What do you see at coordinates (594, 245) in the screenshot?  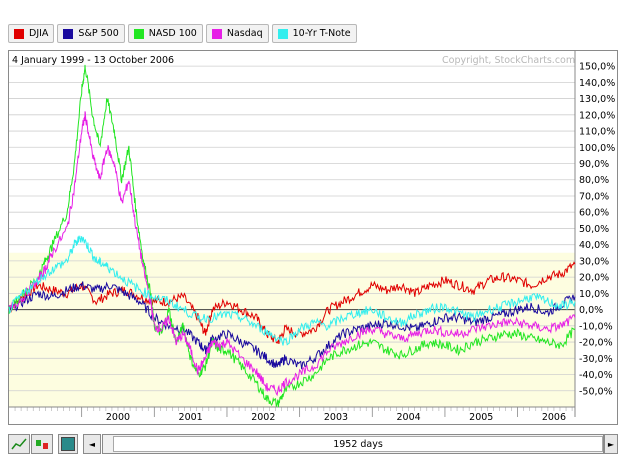 I see `y-tick-label: 40,0%` at bounding box center [594, 245].